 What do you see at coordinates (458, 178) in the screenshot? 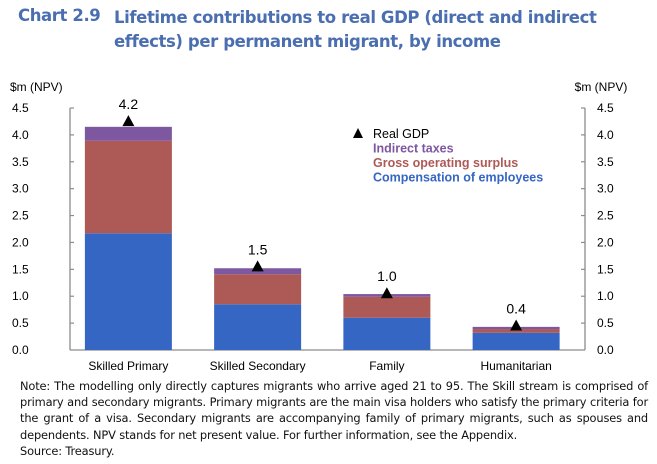
I see `legend-label-compensation-of-employees: Compensation of employees` at bounding box center [458, 178].